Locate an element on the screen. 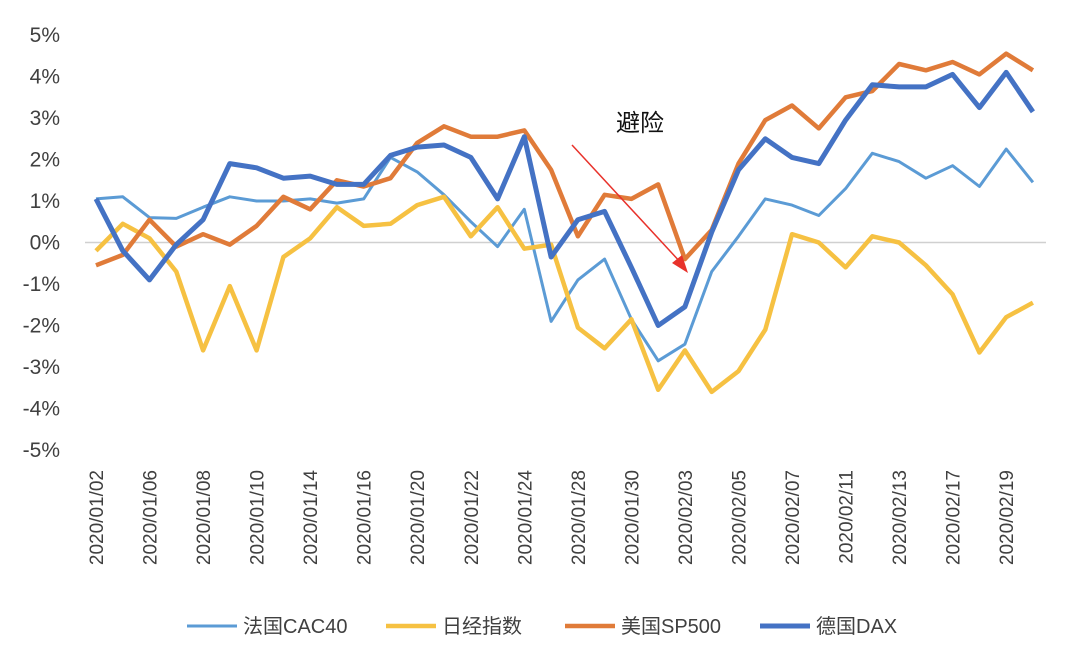 The width and height of the screenshot is (1080, 671). legend-label: 美国SP500 is located at coordinates (671, 626).